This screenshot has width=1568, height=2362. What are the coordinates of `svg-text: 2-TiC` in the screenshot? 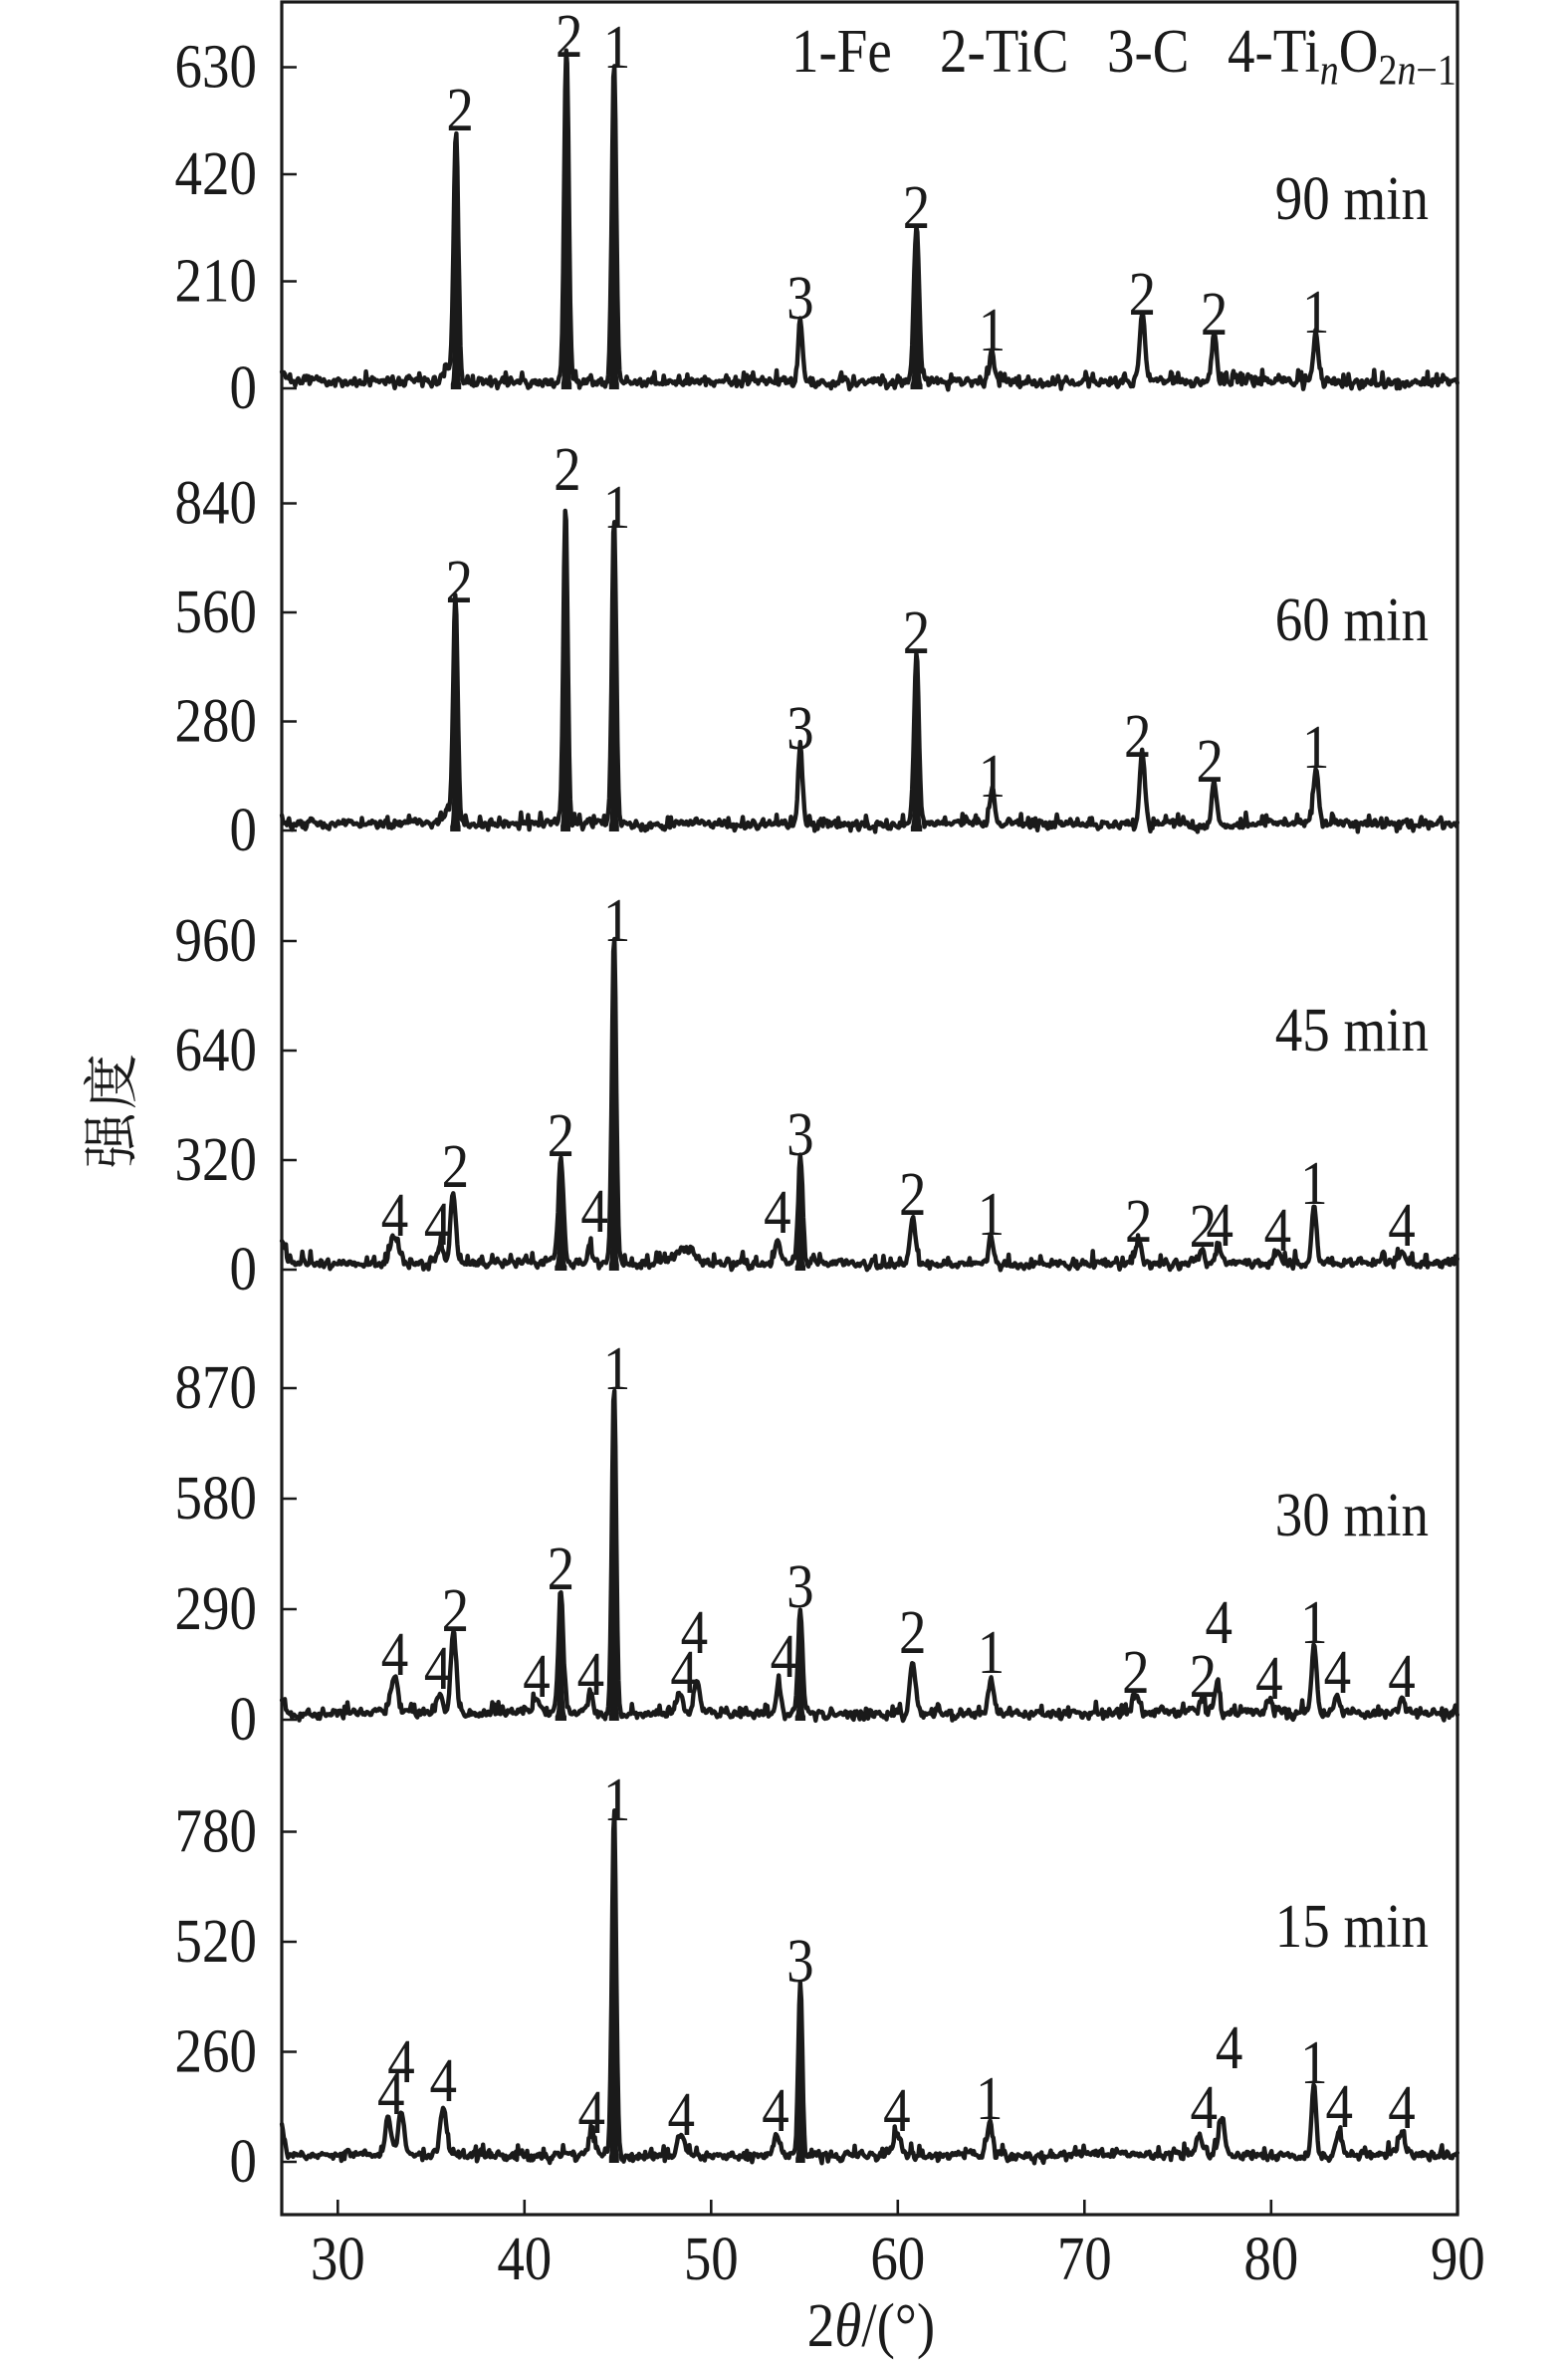 It's located at (1004, 51).